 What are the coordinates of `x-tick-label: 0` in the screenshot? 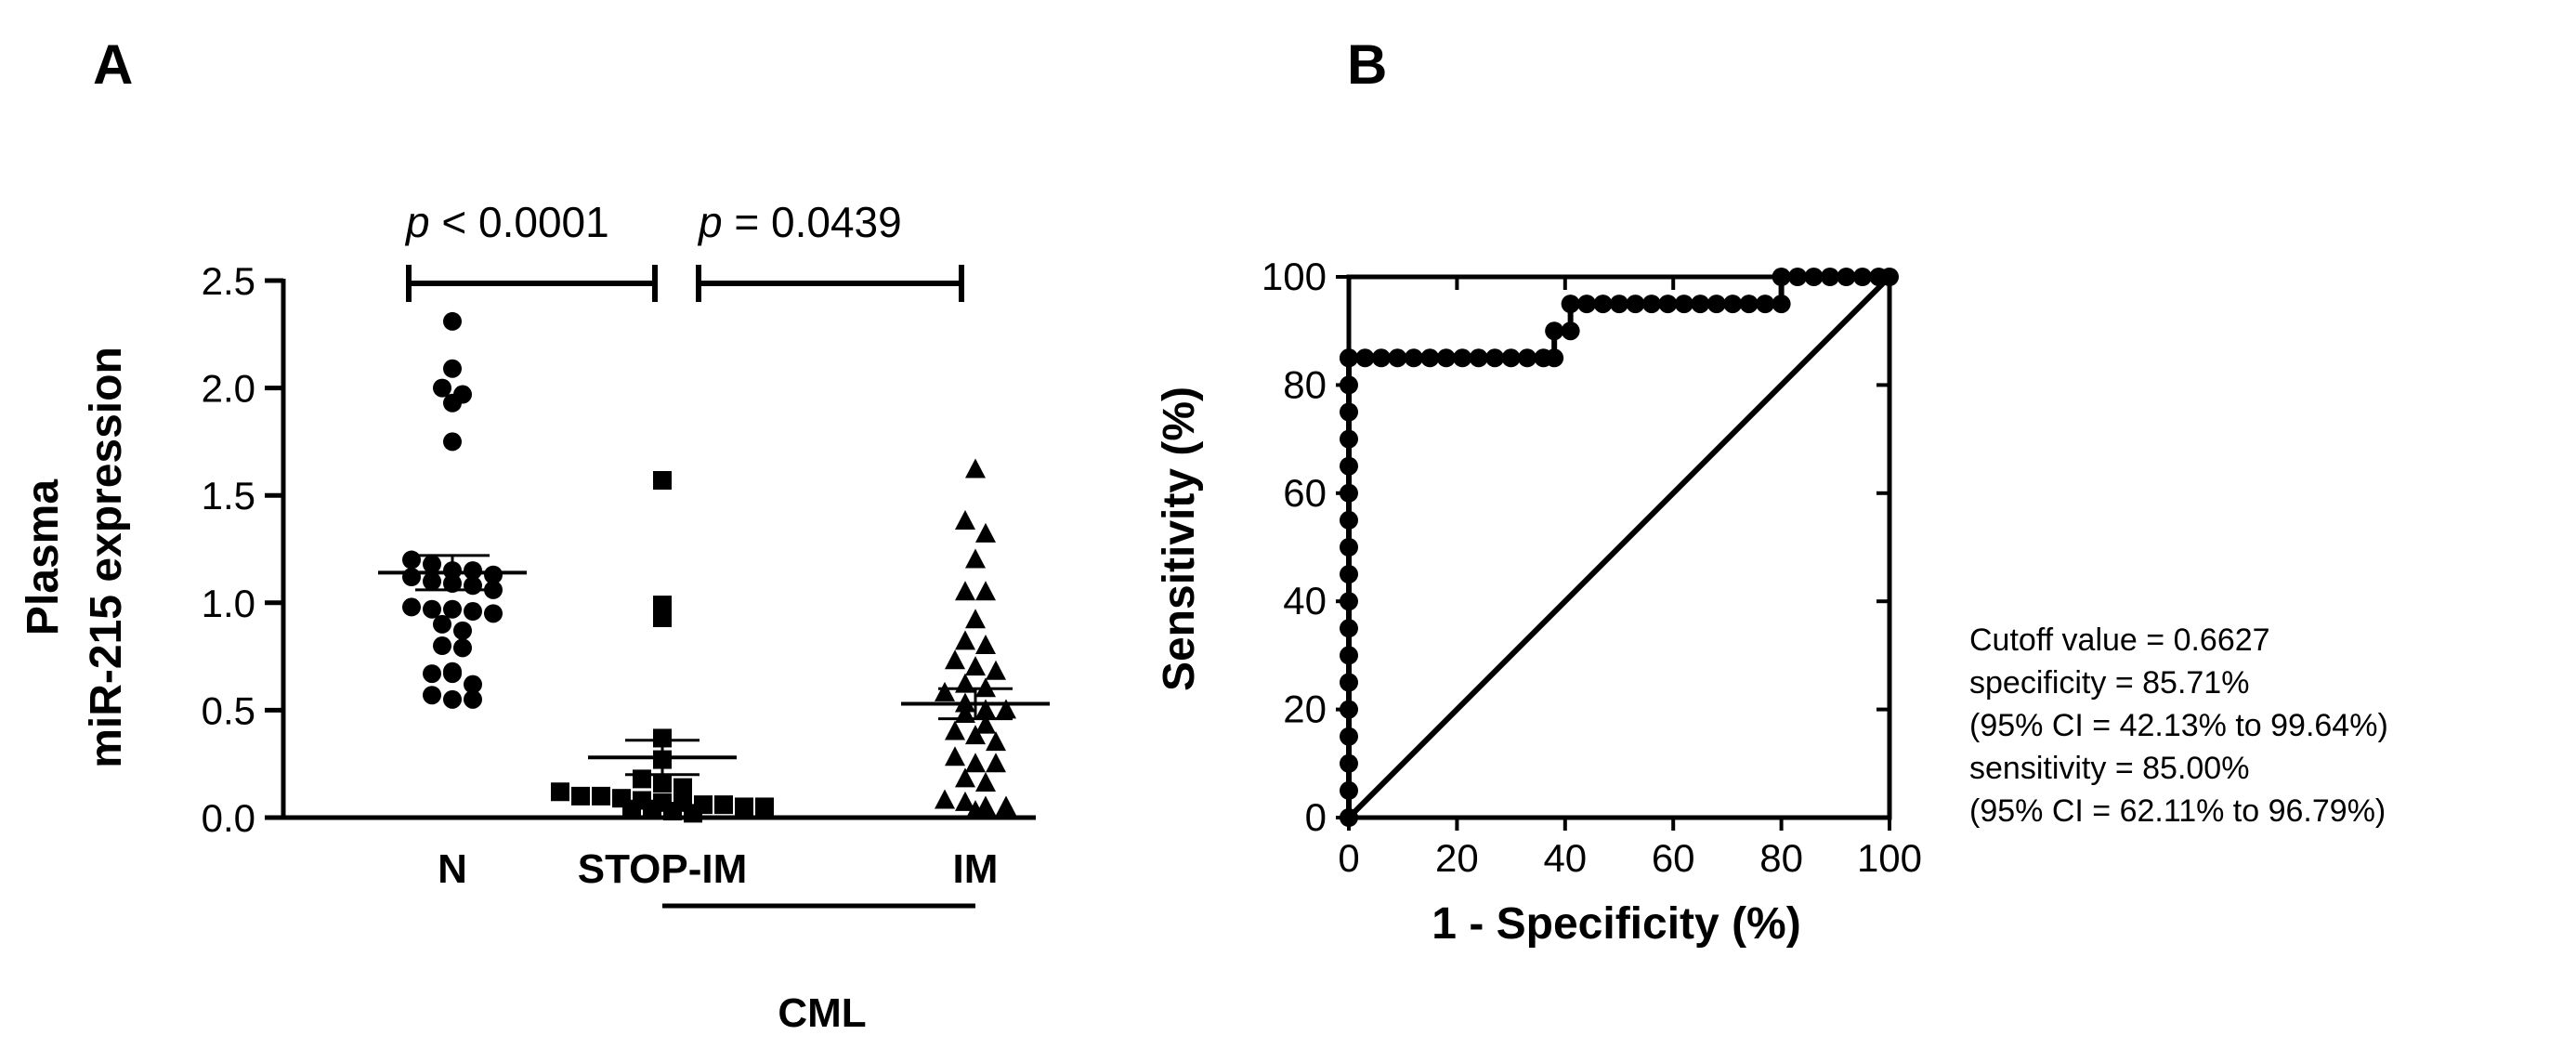 It's located at (1348, 858).